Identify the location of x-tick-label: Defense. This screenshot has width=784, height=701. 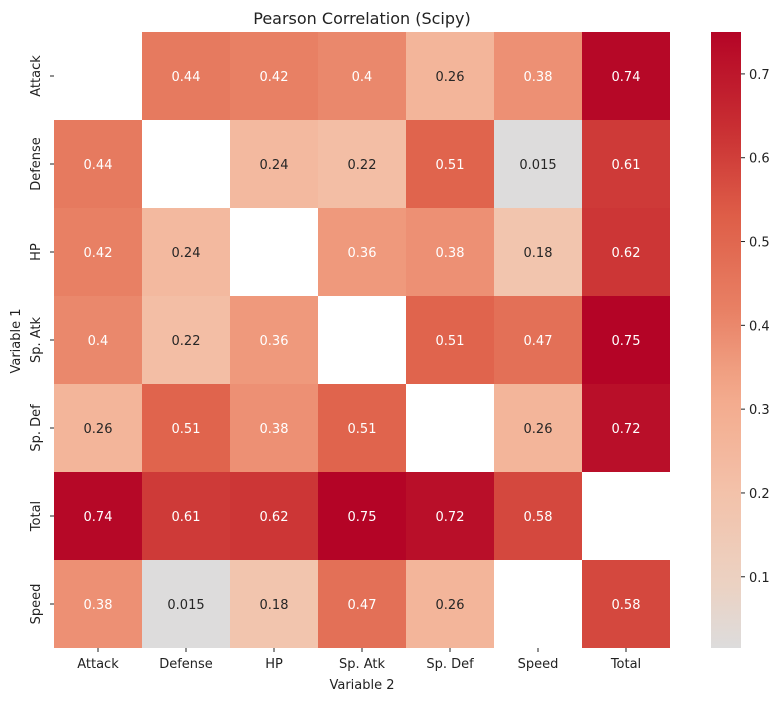
(186, 664).